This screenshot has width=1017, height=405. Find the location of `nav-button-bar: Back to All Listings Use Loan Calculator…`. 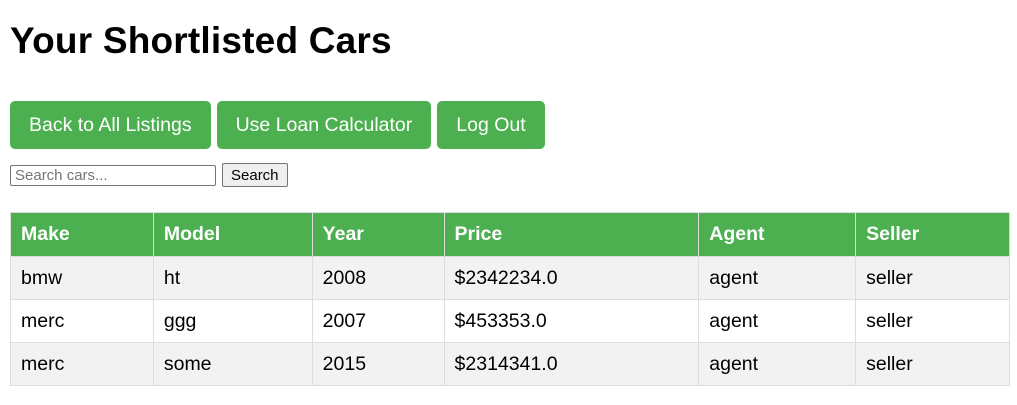

nav-button-bar: Back to All Listings Use Loan Calculator… is located at coordinates (508, 125).